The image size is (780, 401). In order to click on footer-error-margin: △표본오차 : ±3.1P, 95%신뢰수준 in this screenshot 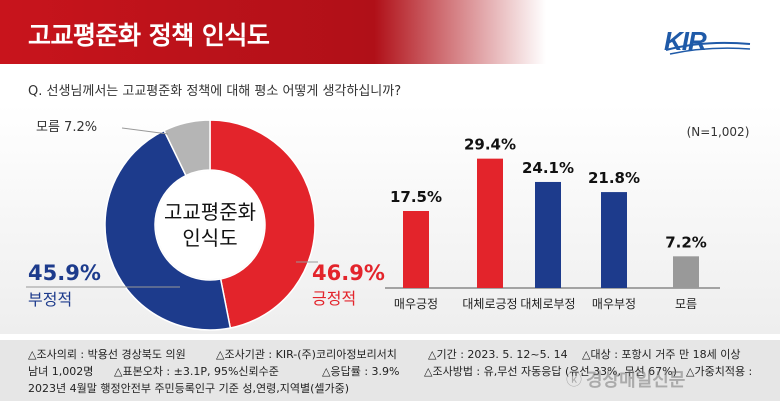, I will do `click(196, 371)`.